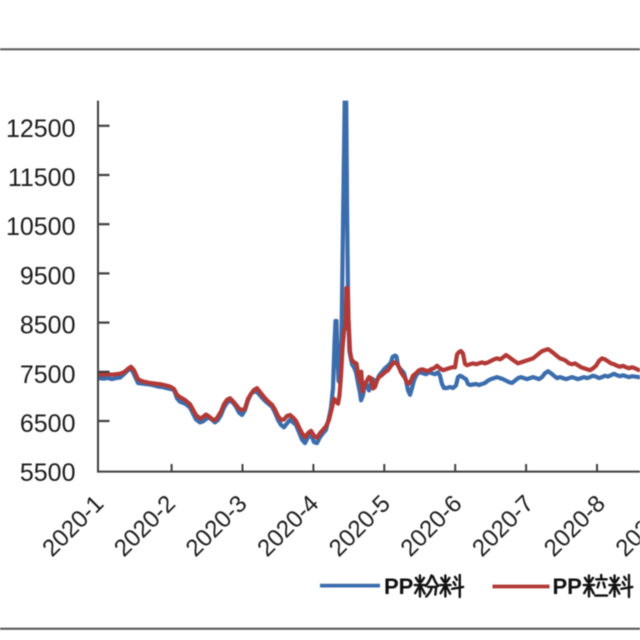  Describe the element at coordinates (48, 424) in the screenshot. I see `svg-text: 6500` at that location.